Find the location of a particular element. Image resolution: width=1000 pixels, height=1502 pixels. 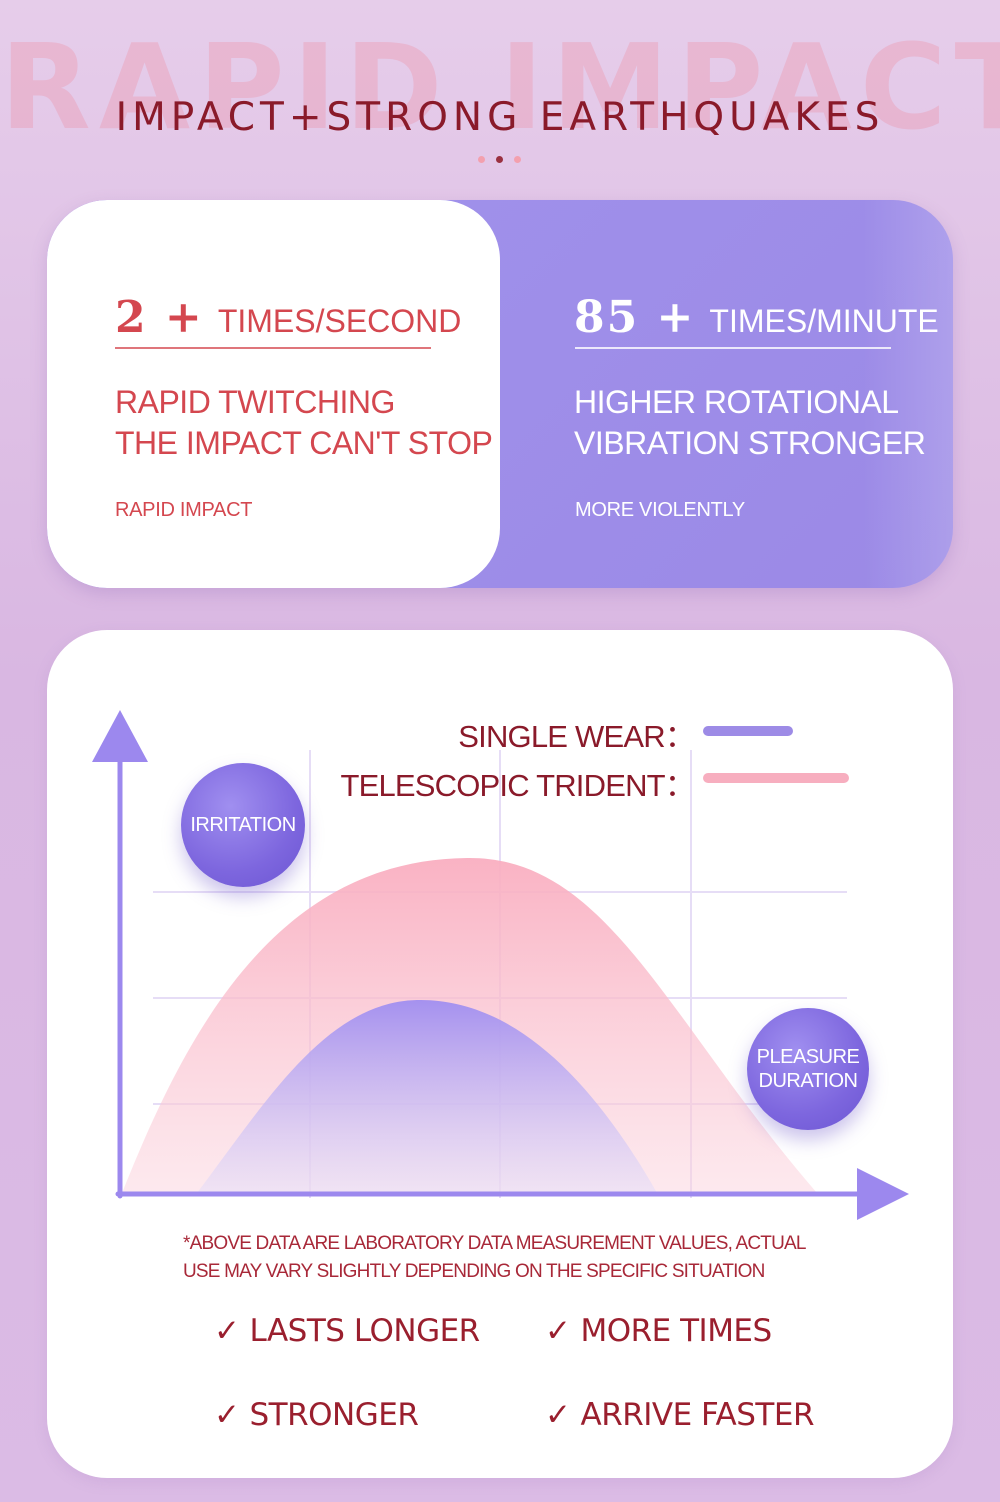

feature-label: ARRIVE FASTER is located at coordinates (697, 1415).